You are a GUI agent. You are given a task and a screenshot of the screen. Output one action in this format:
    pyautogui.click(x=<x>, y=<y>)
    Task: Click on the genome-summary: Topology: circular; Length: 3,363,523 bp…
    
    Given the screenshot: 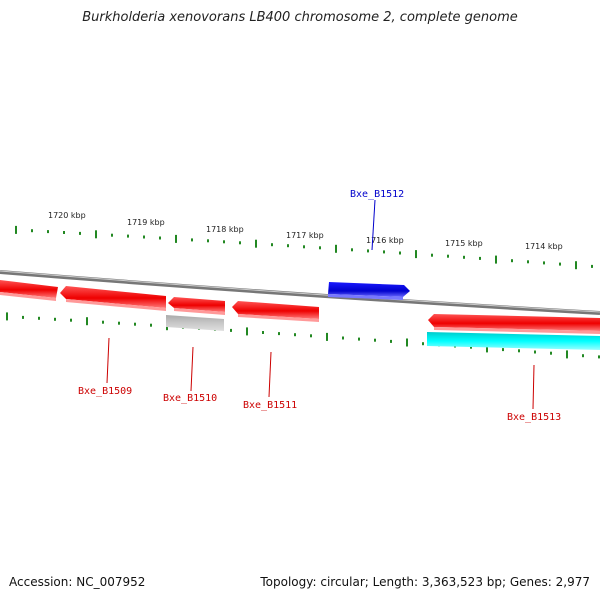 What is the action you would take?
    pyautogui.click(x=425, y=582)
    